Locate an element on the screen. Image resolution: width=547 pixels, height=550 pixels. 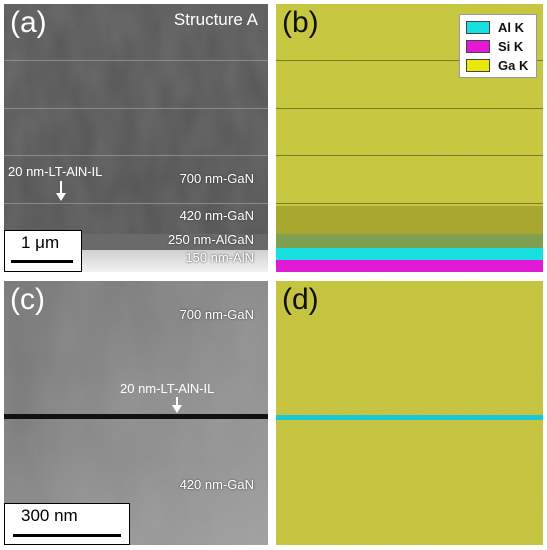
layer-label-aln: 150 nm-AlN is located at coordinates (219, 257).